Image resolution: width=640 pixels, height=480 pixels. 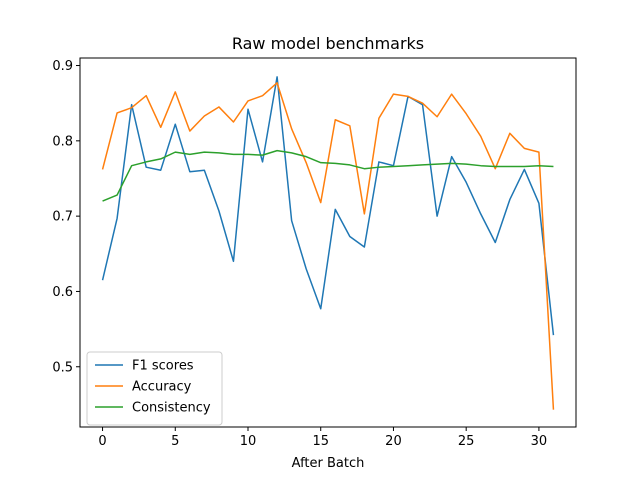 What do you see at coordinates (328, 43) in the screenshot?
I see `chart-title: Raw model benchmarks` at bounding box center [328, 43].